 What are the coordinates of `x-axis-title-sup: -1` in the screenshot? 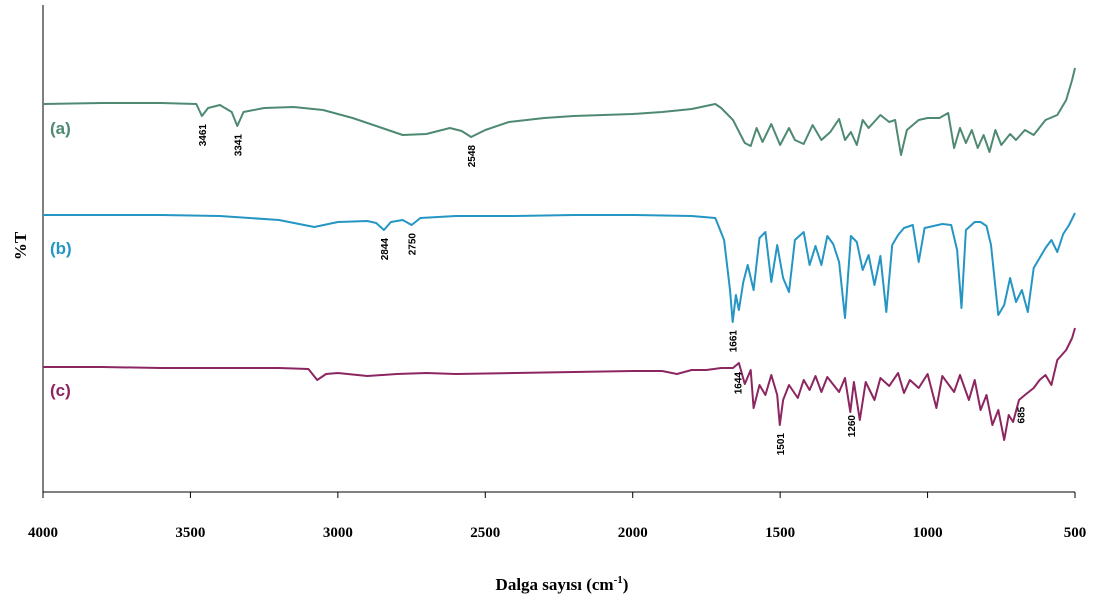 It's located at (618, 580).